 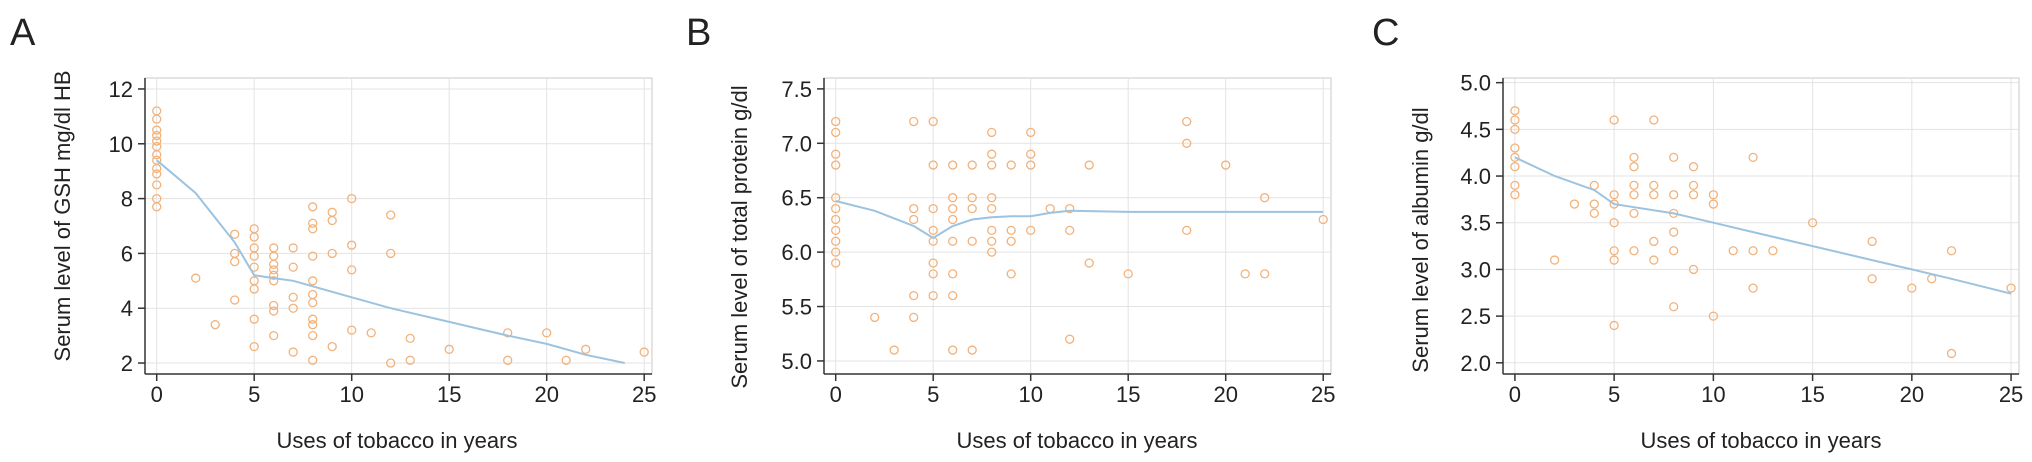 What do you see at coordinates (796, 89) in the screenshot?
I see `y-tick-label: 7.5` at bounding box center [796, 89].